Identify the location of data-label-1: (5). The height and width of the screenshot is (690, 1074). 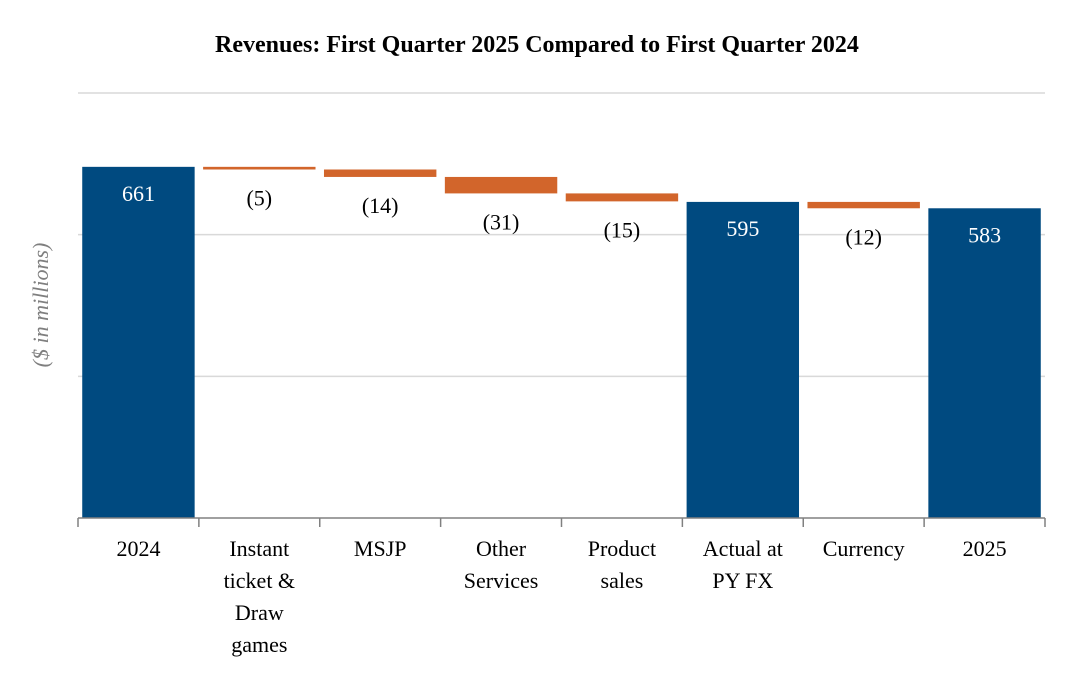
(259, 198).